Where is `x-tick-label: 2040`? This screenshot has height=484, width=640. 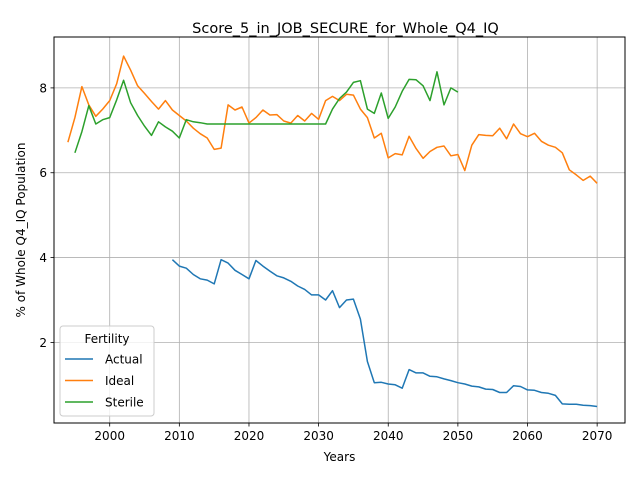 x-tick-label: 2040 is located at coordinates (388, 436).